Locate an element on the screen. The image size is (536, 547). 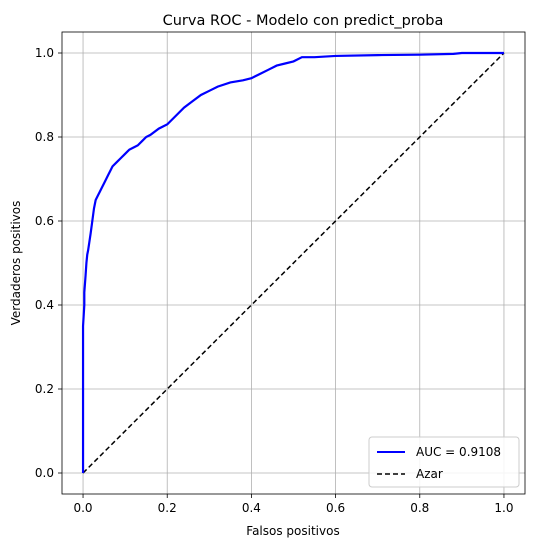
y-tick-label: 1.0 is located at coordinates (44, 53).